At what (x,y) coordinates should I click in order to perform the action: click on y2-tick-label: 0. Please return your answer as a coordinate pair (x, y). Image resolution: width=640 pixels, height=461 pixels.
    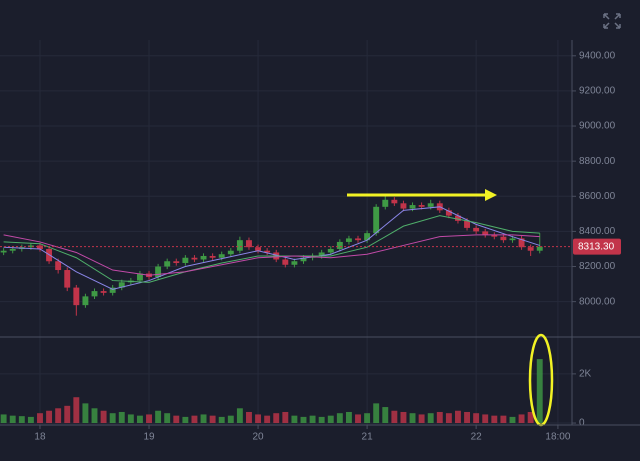
    Looking at the image, I should click on (582, 423).